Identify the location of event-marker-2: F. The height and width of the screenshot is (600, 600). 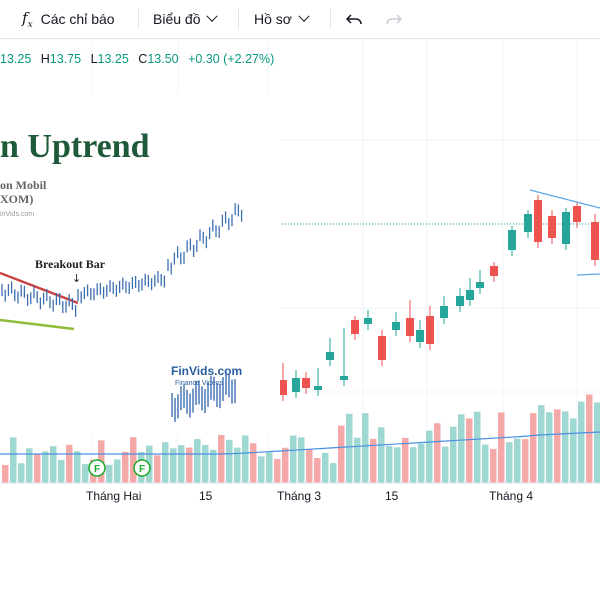
(142, 468).